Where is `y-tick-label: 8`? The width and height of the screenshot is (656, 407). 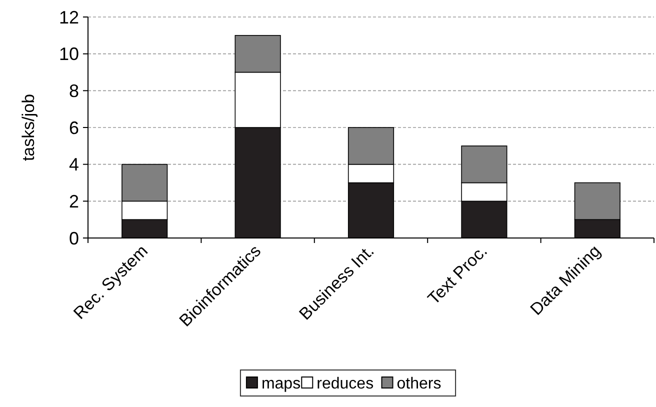 y-tick-label: 8 is located at coordinates (73, 90).